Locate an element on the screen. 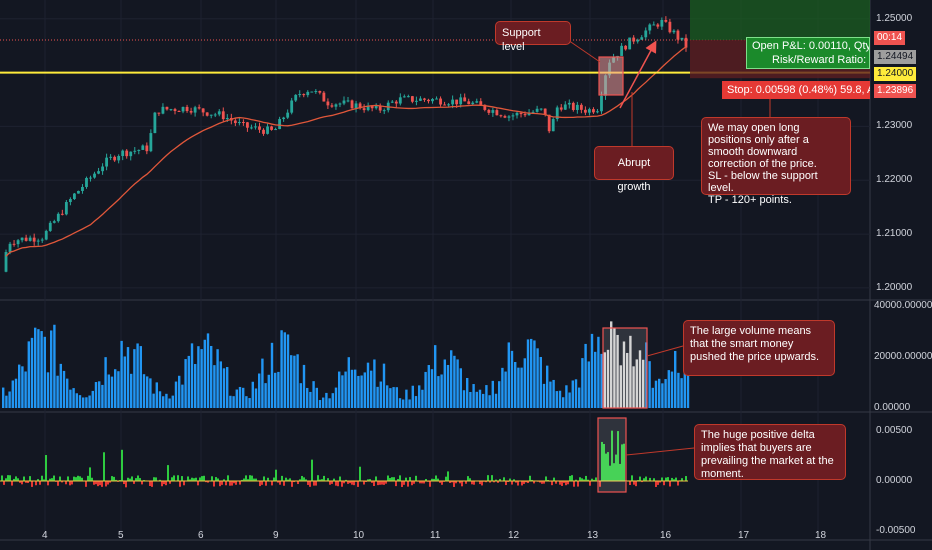  price-tick-label: 1.25000 is located at coordinates (894, 18).